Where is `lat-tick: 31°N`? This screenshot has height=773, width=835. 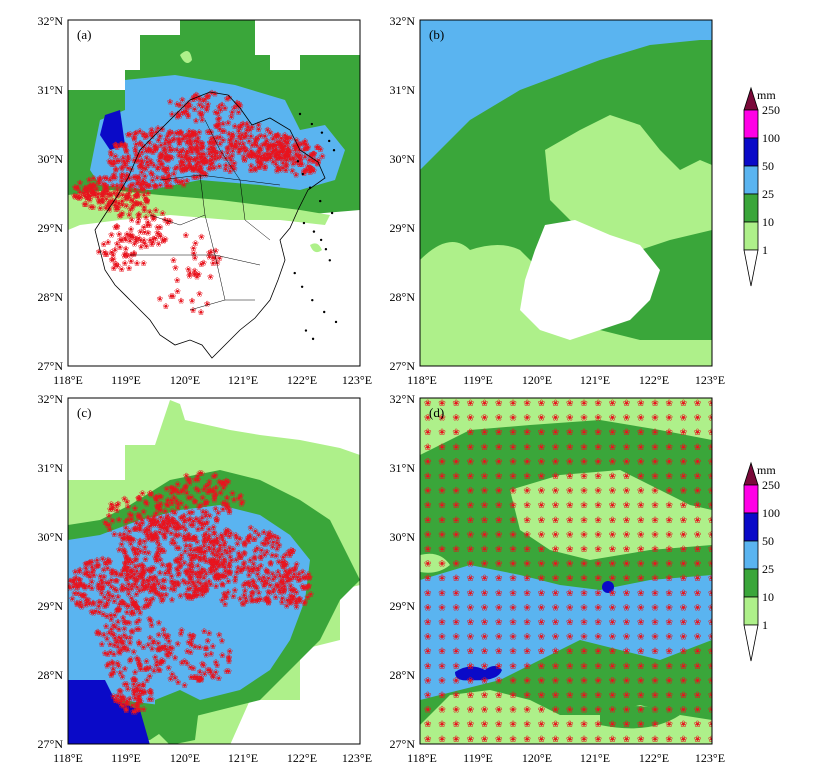
lat-tick: 31°N is located at coordinates (403, 468).